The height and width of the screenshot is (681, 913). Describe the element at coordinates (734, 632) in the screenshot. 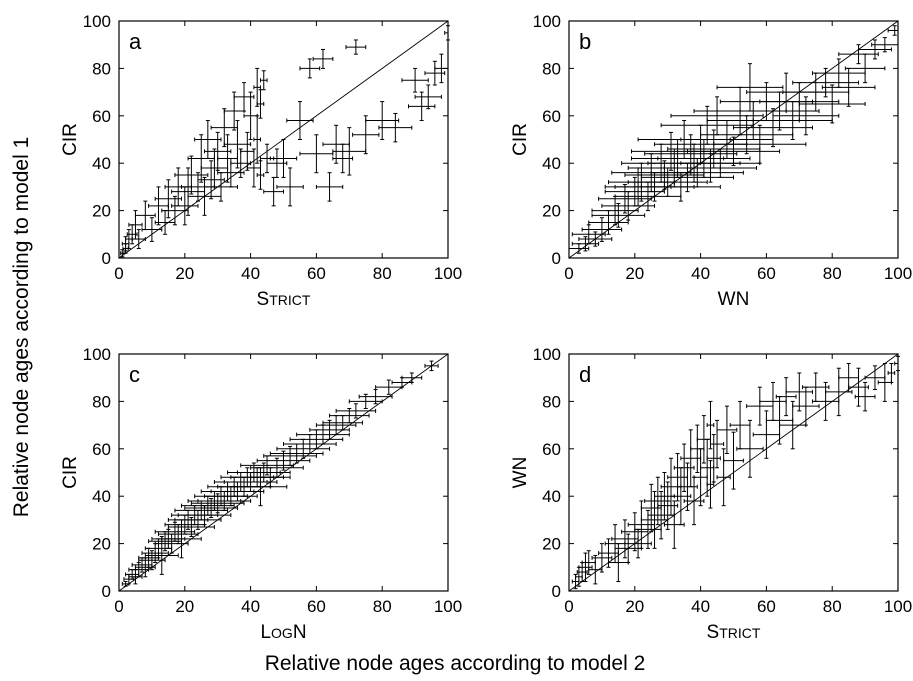

I see `x-axis-label: STRICT` at that location.